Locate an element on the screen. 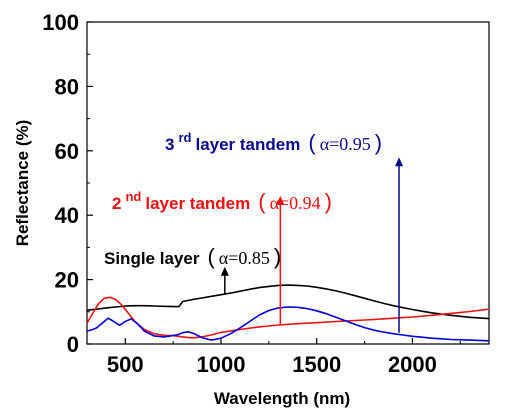 This screenshot has width=517, height=420. annotation-3rd-layer-alpha: α=0.95 is located at coordinates (345, 144).